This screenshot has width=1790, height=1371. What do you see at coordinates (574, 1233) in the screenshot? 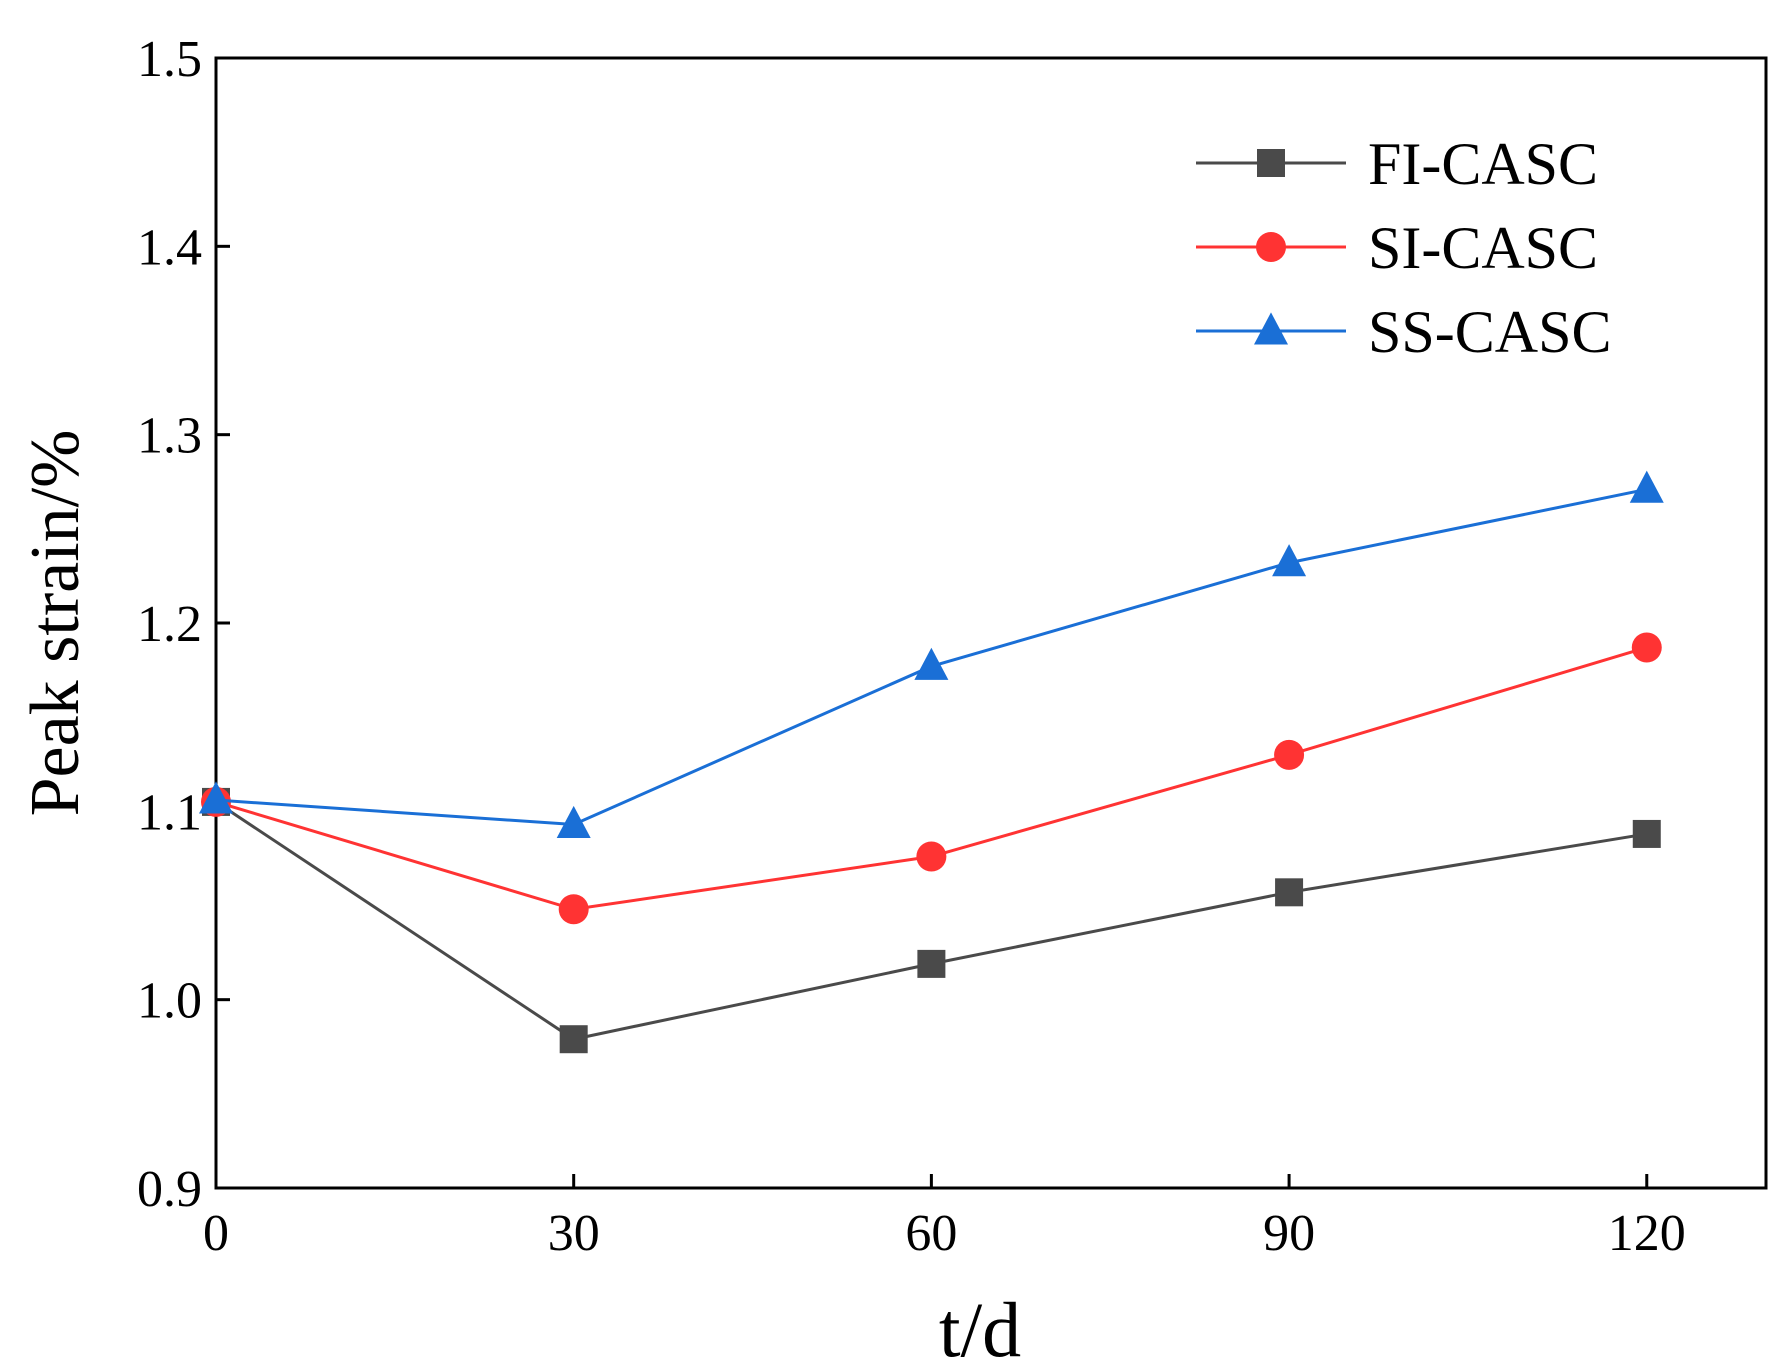
I see `x-tick-label: 30` at bounding box center [574, 1233].